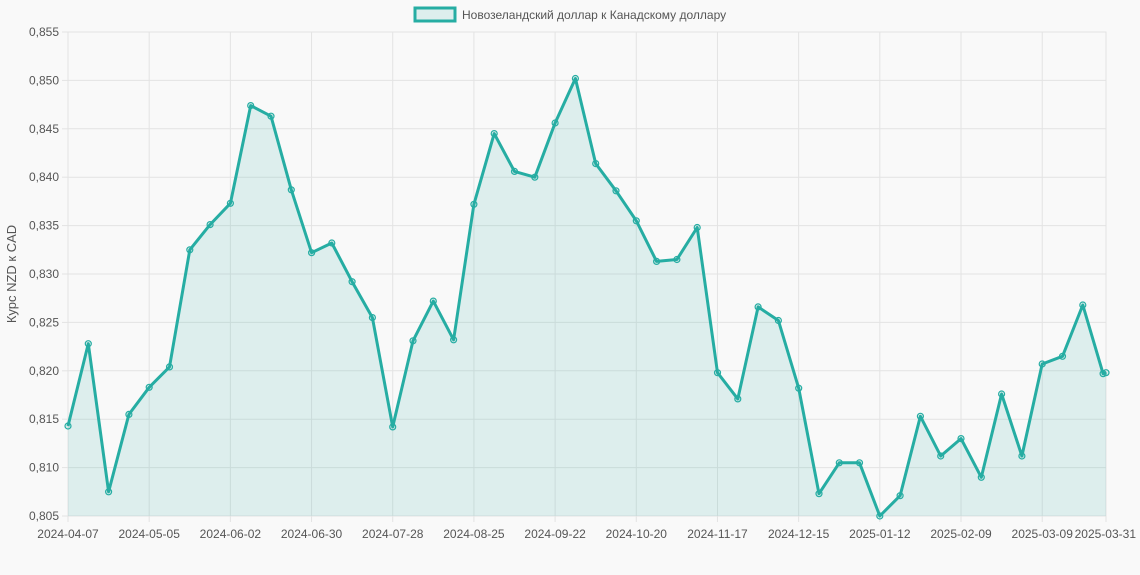 The width and height of the screenshot is (1140, 575). Describe the element at coordinates (44, 177) in the screenshot. I see `y-tick-label: 0,840` at that location.